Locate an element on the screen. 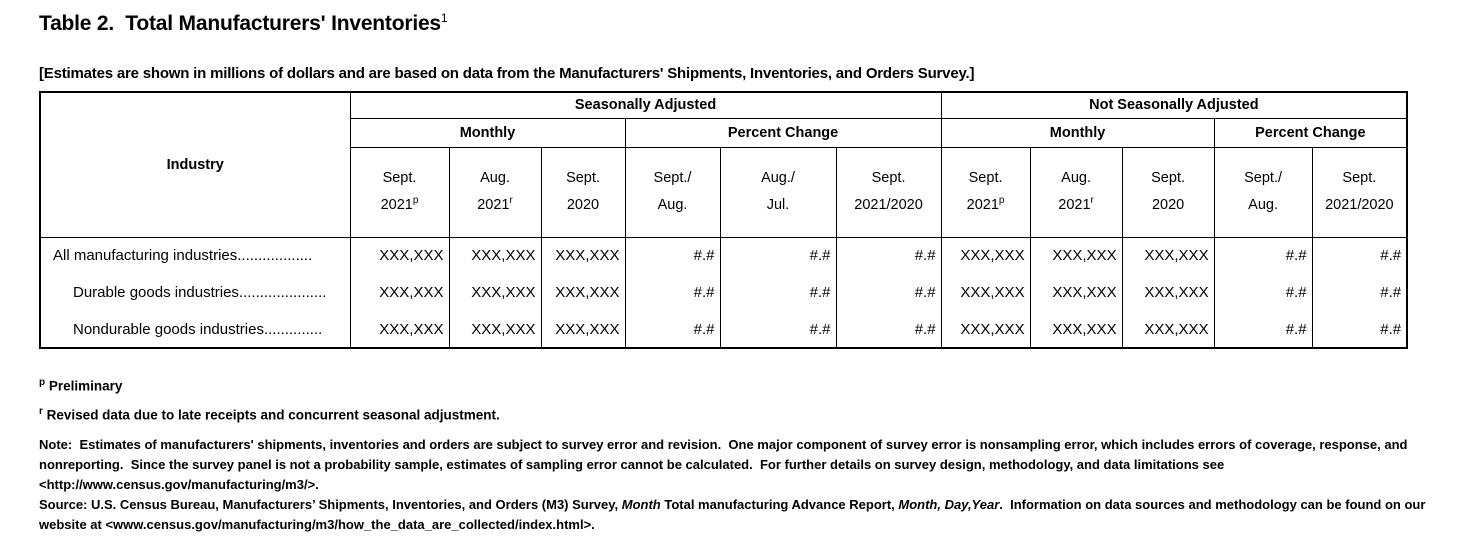 Image resolution: width=1483 pixels, height=549 pixels. percent-change-header-sa: Percent Change is located at coordinates (783, 132).